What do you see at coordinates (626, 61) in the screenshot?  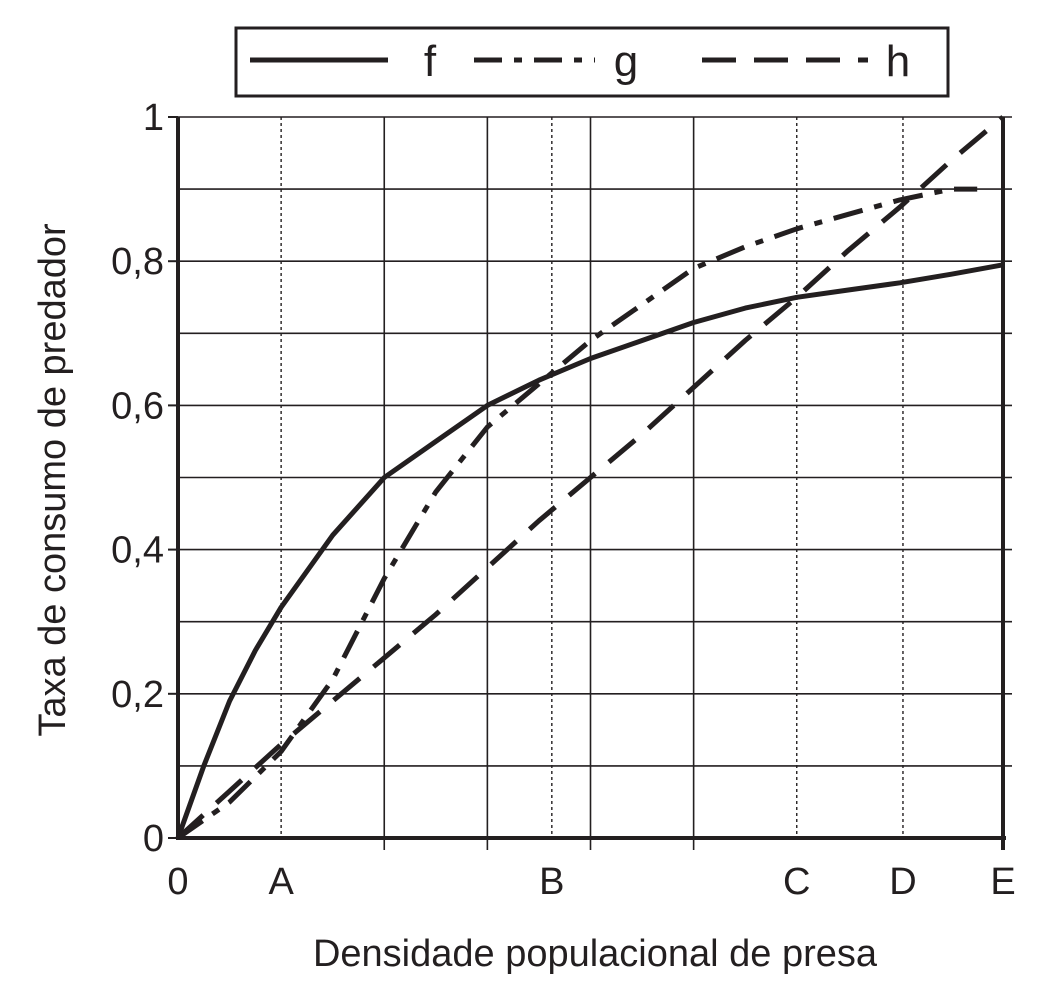 I see `legend-label-g: g` at bounding box center [626, 61].